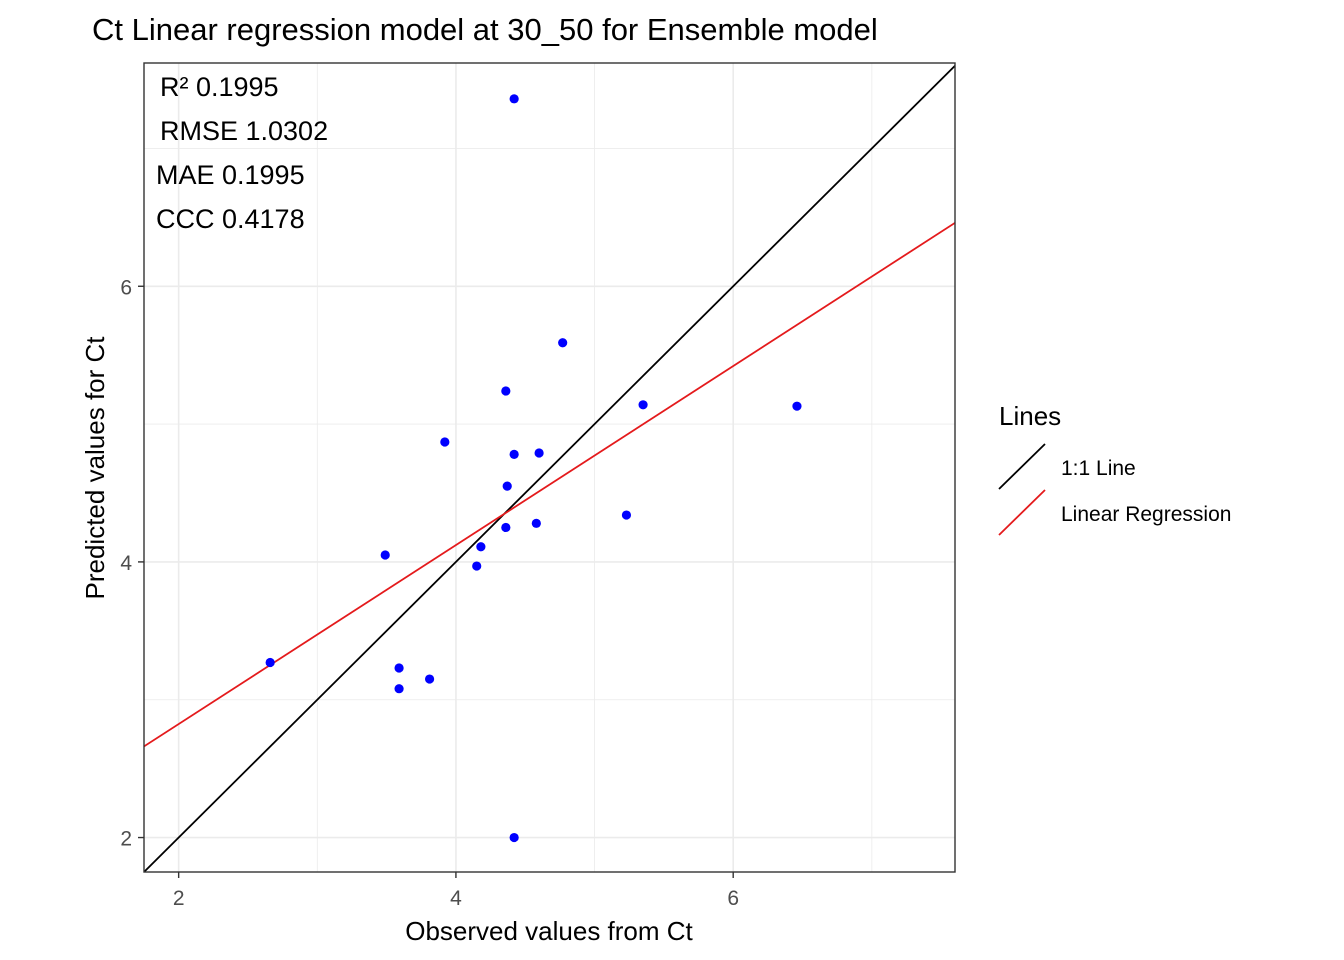  I want to click on stat-annotation: MAE 0.1995, so click(230, 175).